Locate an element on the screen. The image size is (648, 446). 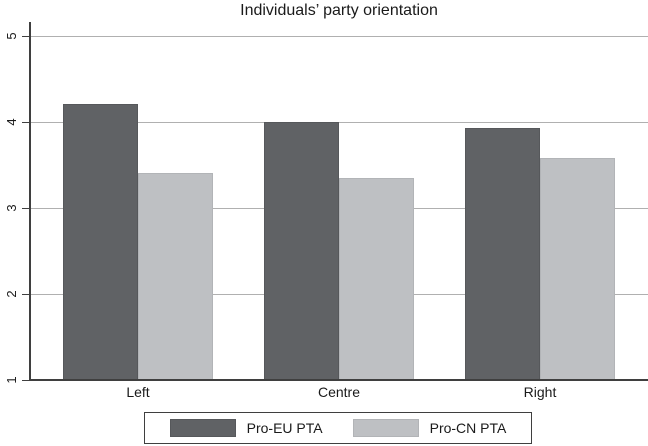
legend-item-pro-eu: Pro-EU PTA is located at coordinates (246, 428).